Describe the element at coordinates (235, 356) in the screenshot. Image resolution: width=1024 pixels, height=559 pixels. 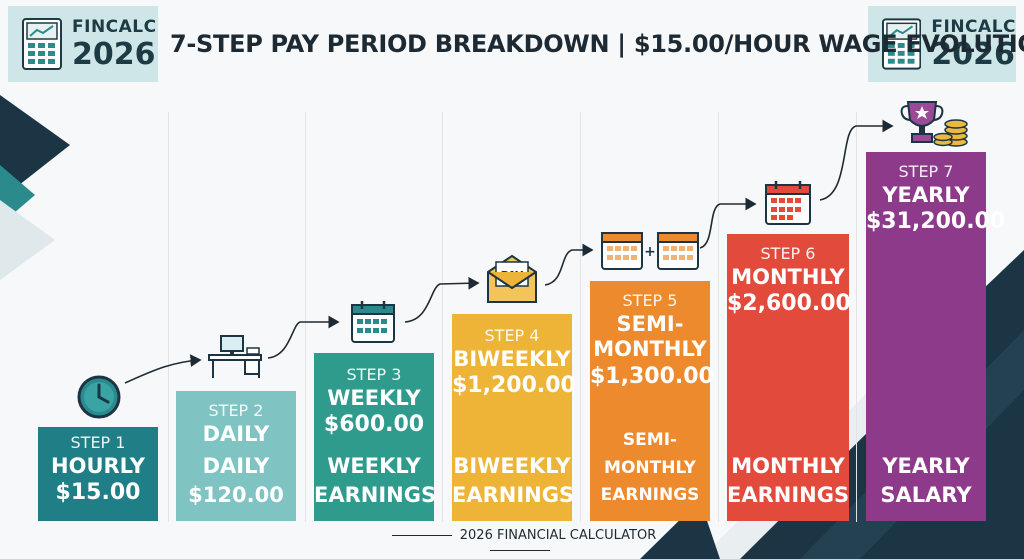
I see `desk-icon` at that location.